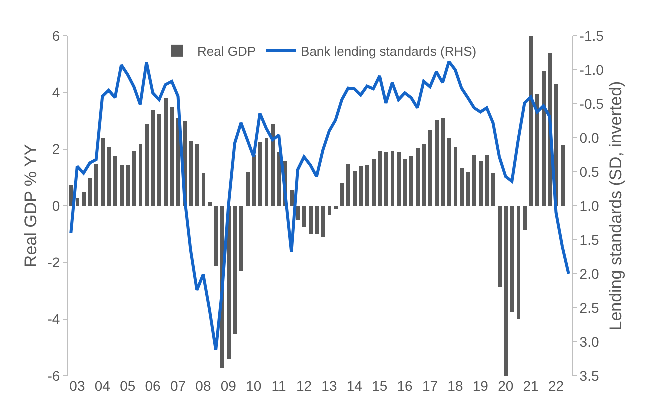 The image size is (652, 411). I want to click on x-tick-label: 13, so click(330, 386).